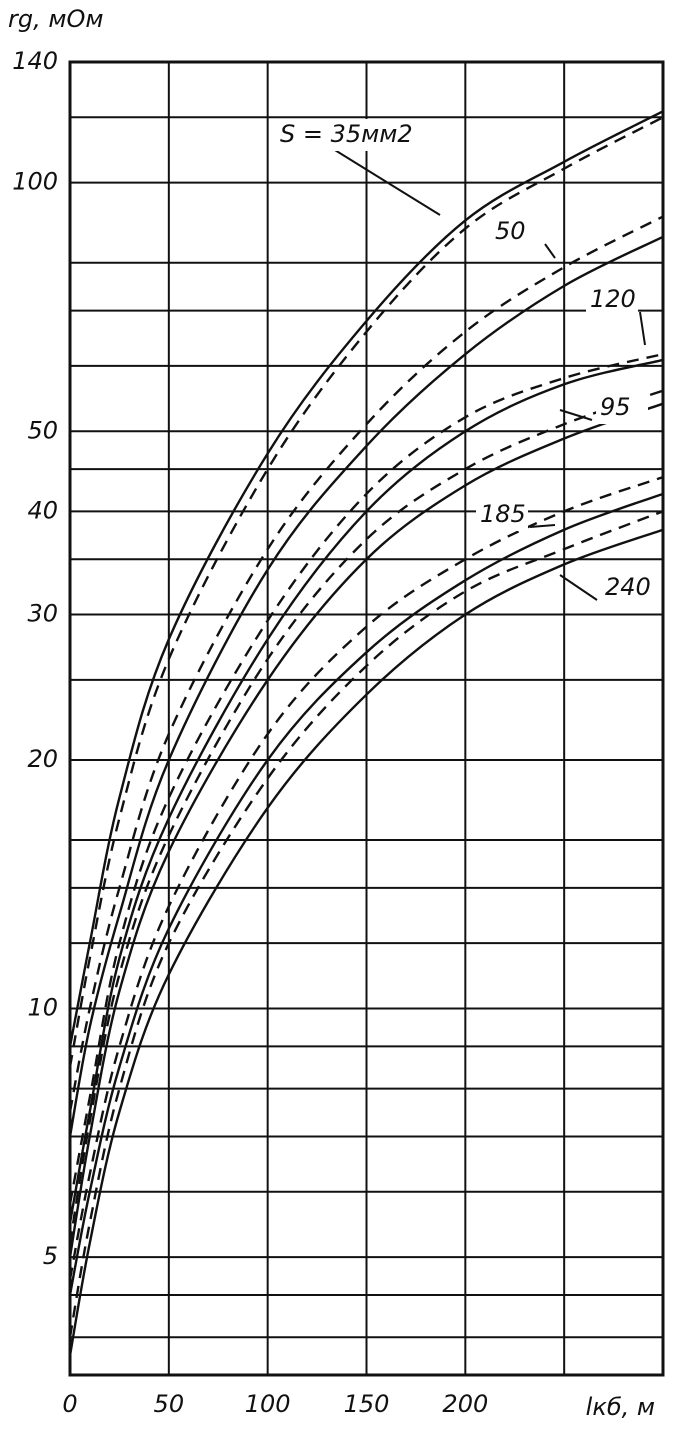 This screenshot has height=1436, width=673. What do you see at coordinates (510, 231) in the screenshot?
I see `series-label: 50` at bounding box center [510, 231].